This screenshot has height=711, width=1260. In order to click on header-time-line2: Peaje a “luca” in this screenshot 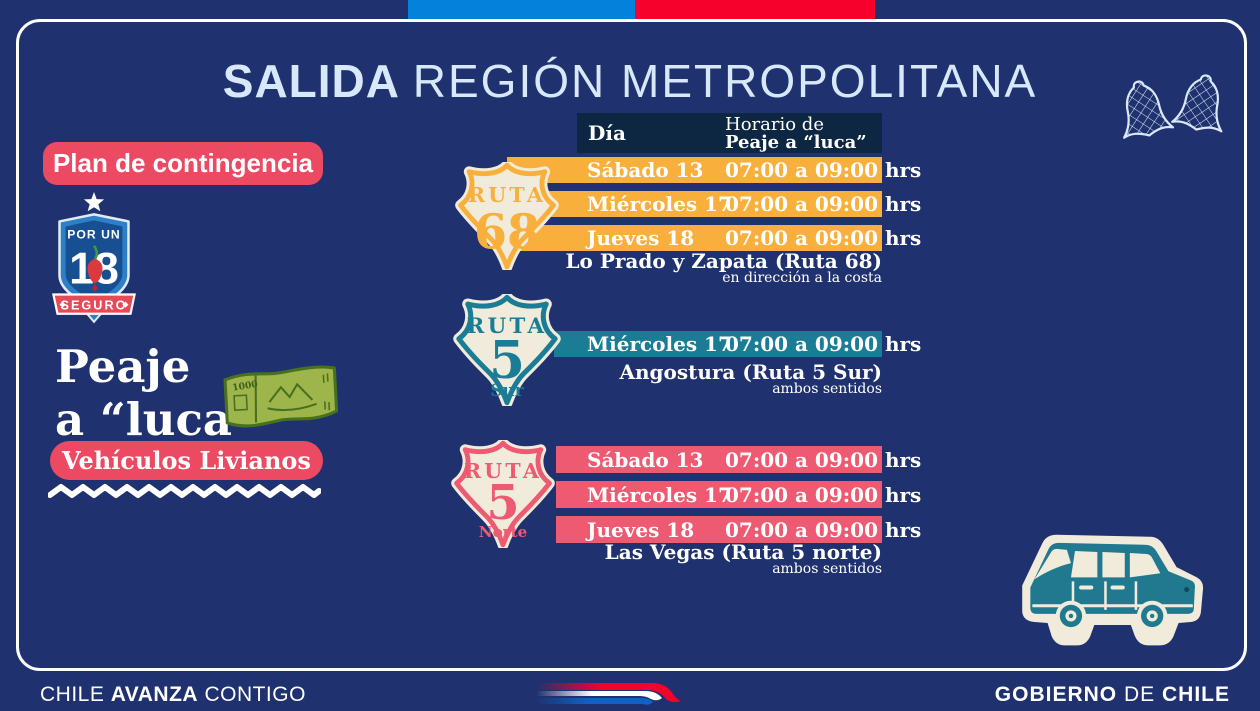, I will do `click(796, 142)`.